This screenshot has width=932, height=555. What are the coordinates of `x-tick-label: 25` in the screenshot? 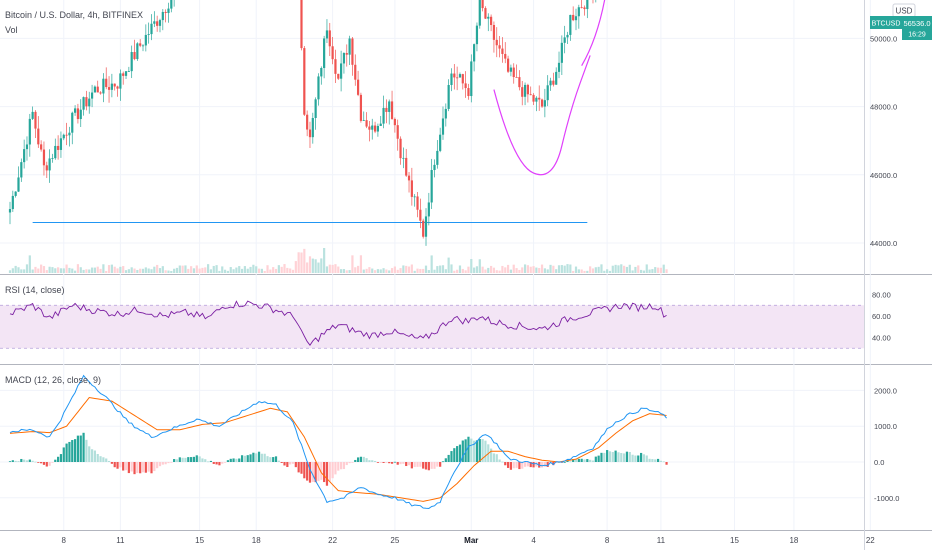 It's located at (394, 540).